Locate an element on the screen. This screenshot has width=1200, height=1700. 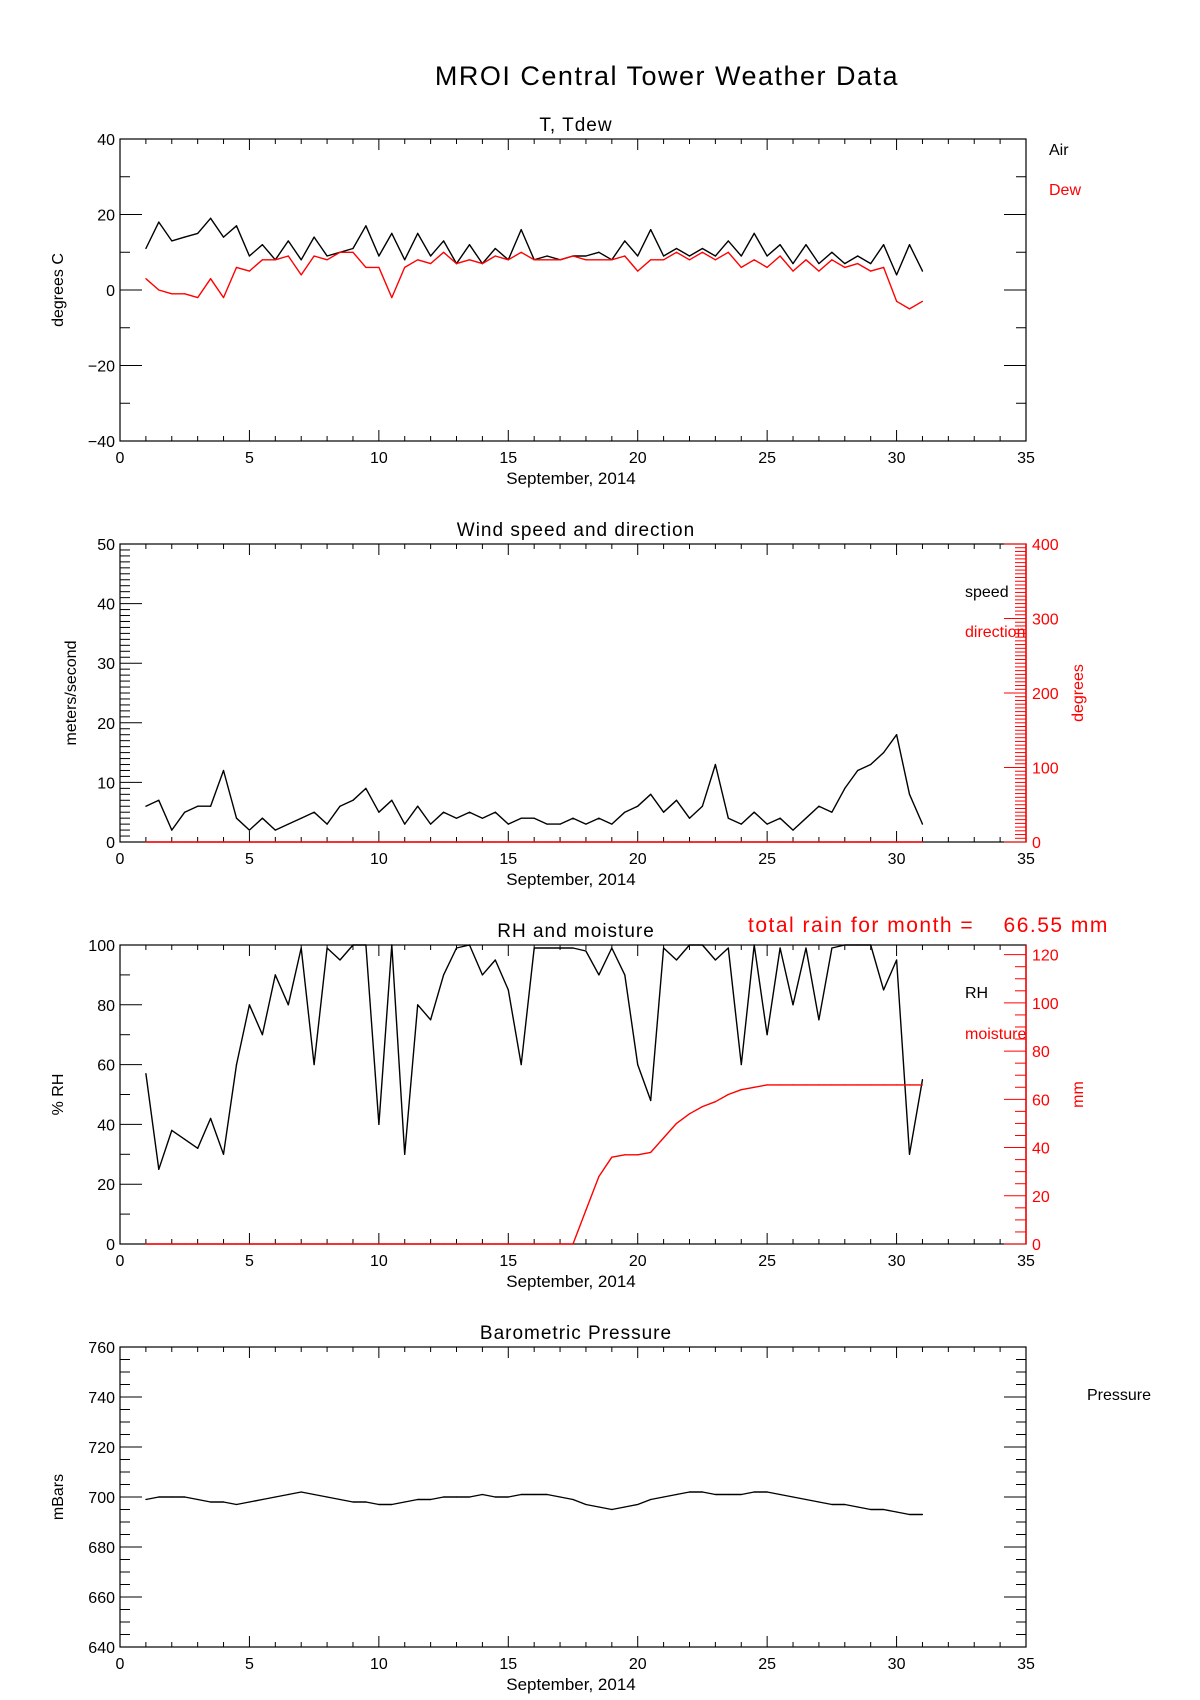
y-tick-label: 720 is located at coordinates (101, 1448).